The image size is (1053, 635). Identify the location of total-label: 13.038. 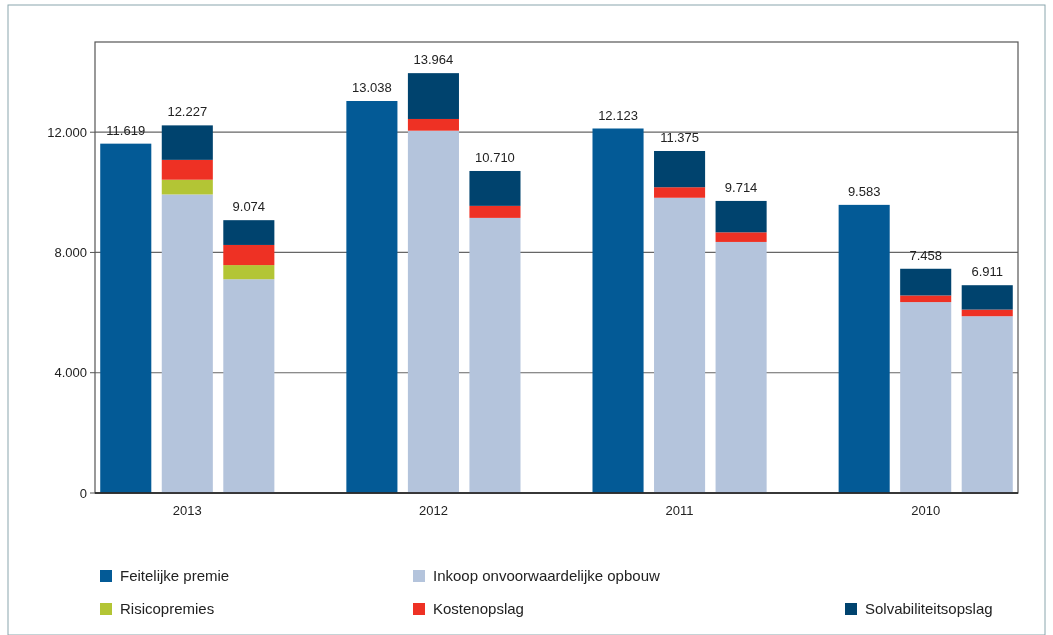
(372, 87).